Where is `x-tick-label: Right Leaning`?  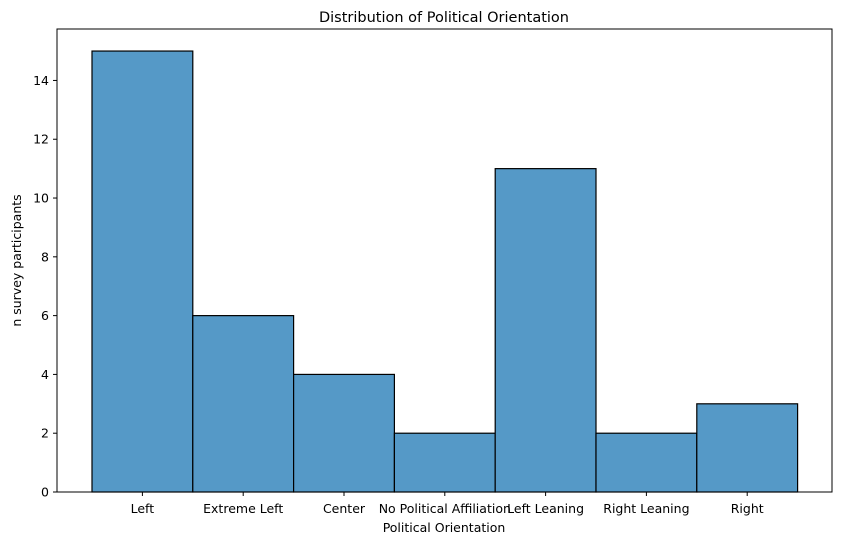 x-tick-label: Right Leaning is located at coordinates (646, 508).